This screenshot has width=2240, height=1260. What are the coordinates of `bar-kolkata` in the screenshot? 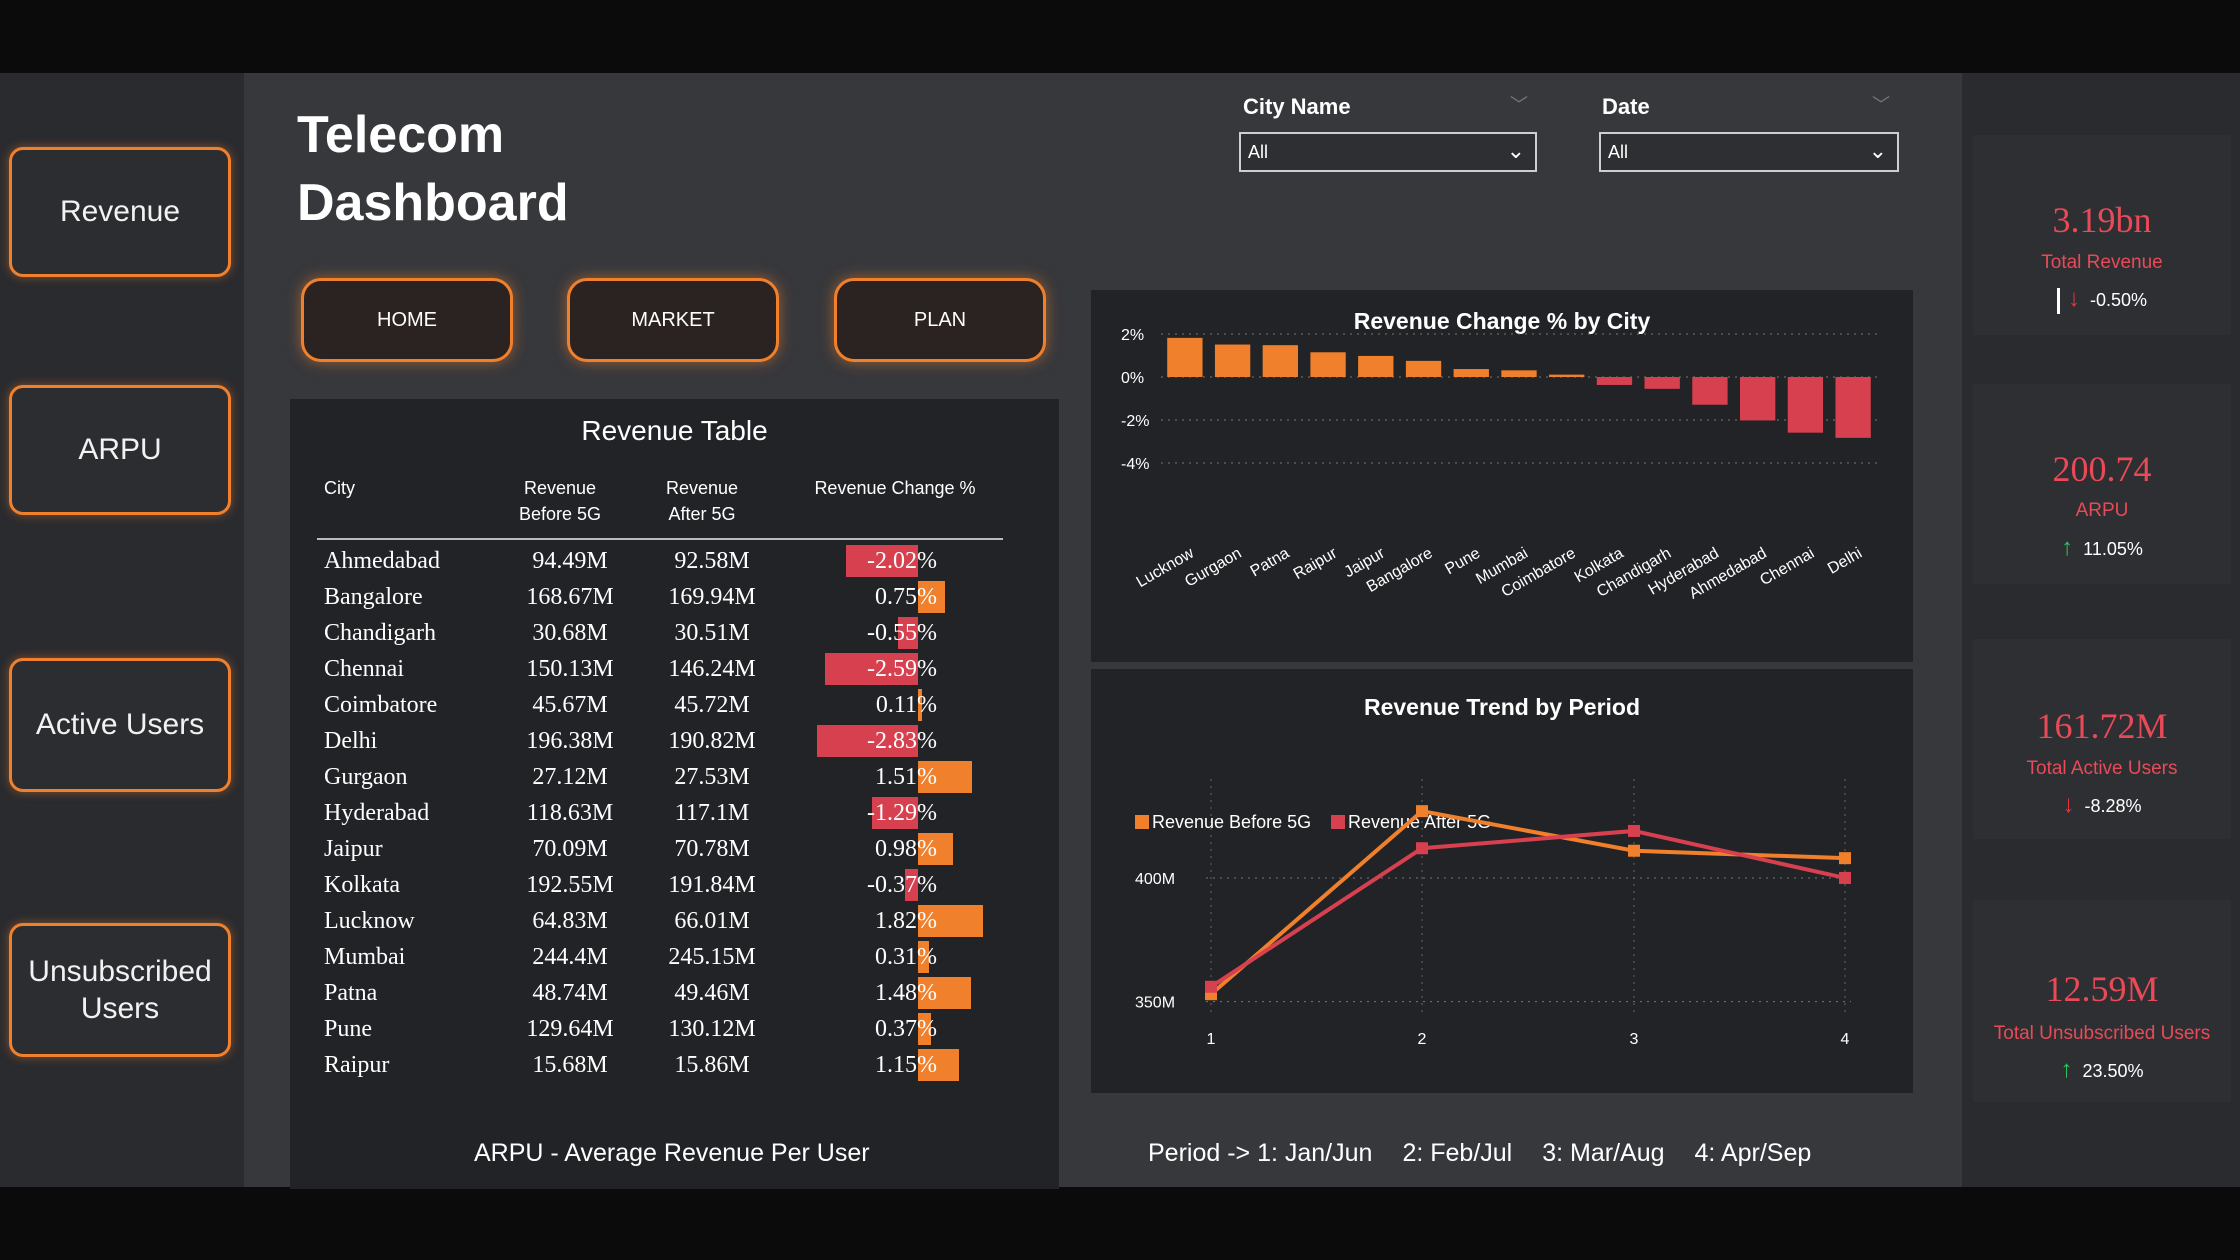 It's located at (1614, 381).